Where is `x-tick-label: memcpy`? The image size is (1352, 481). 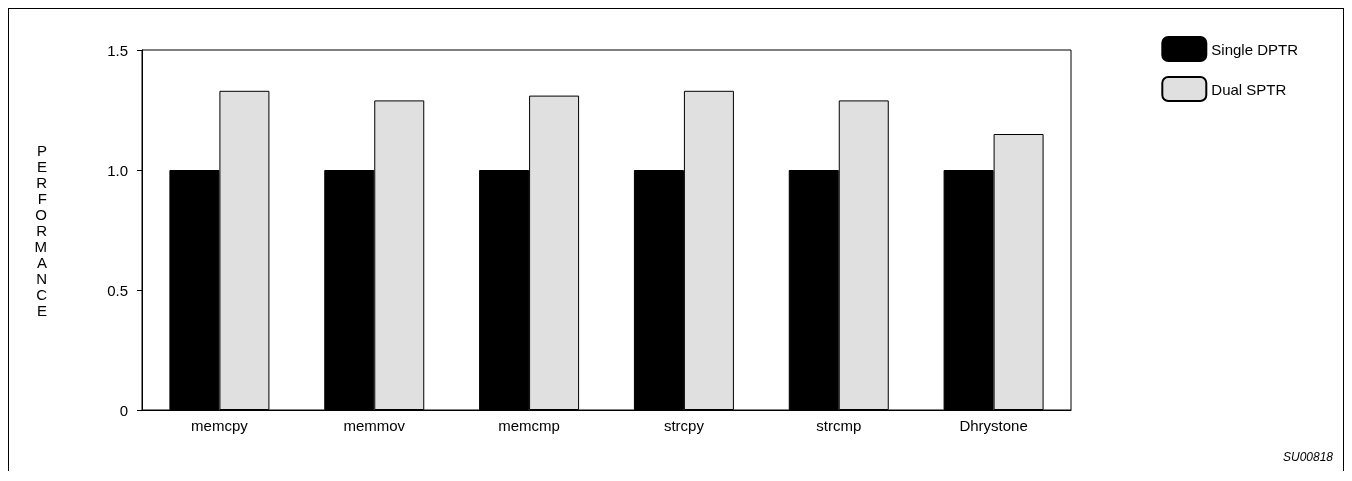 x-tick-label: memcpy is located at coordinates (220, 425).